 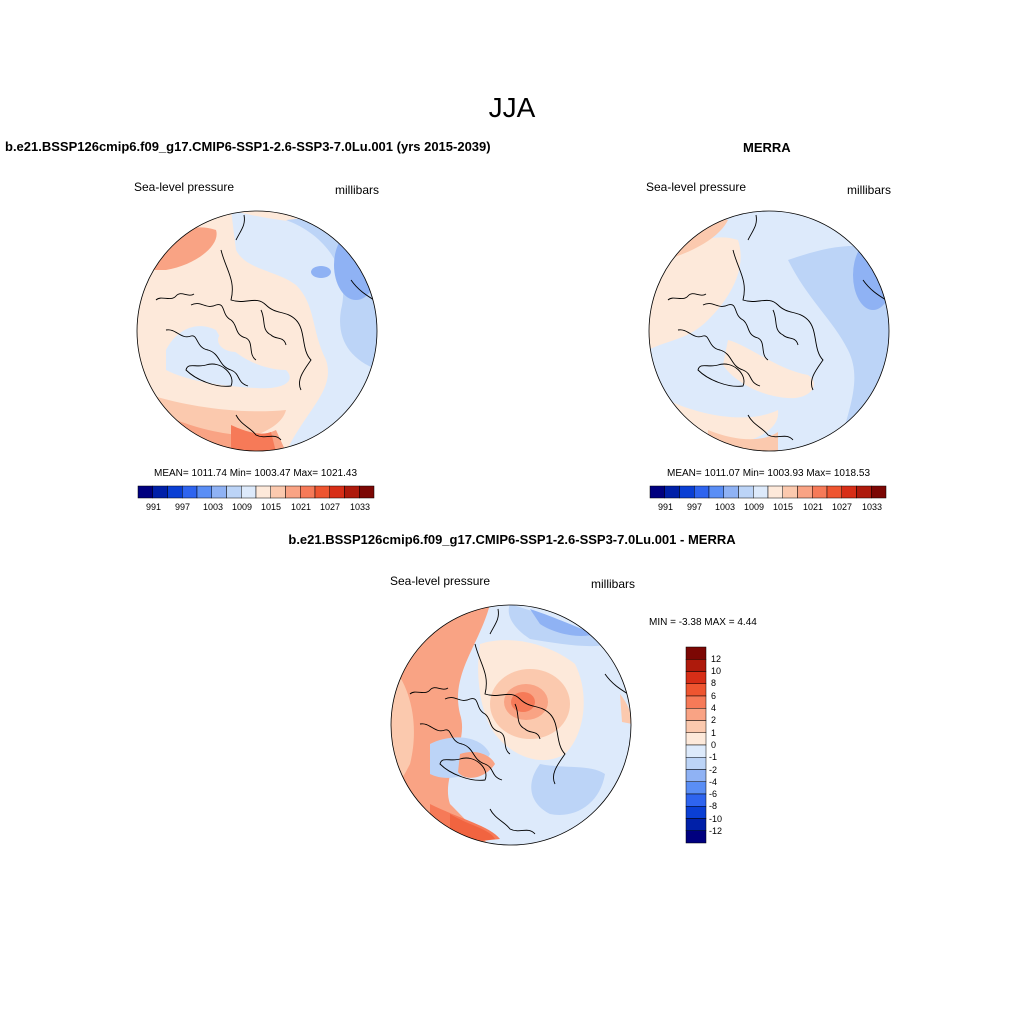 I want to click on colorbar-tick-label: -8, so click(x=713, y=806).